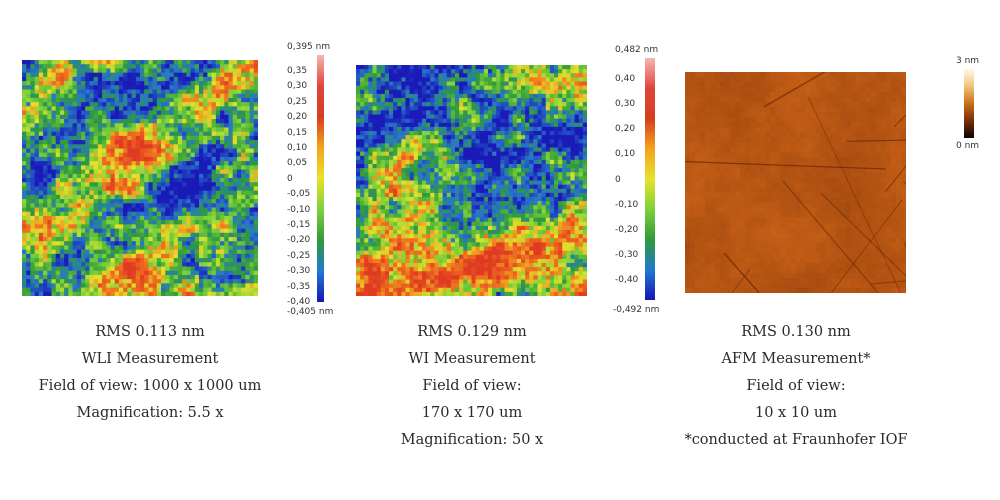 This screenshot has height=500, width=1000. I want to click on wi-color-scale-bar, so click(650, 179).